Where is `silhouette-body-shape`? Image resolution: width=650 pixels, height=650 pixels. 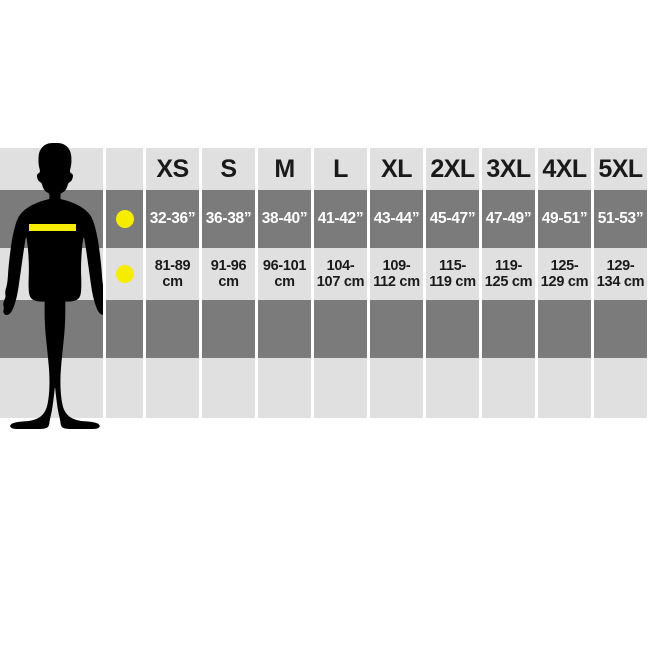 silhouette-body-shape is located at coordinates (54, 286).